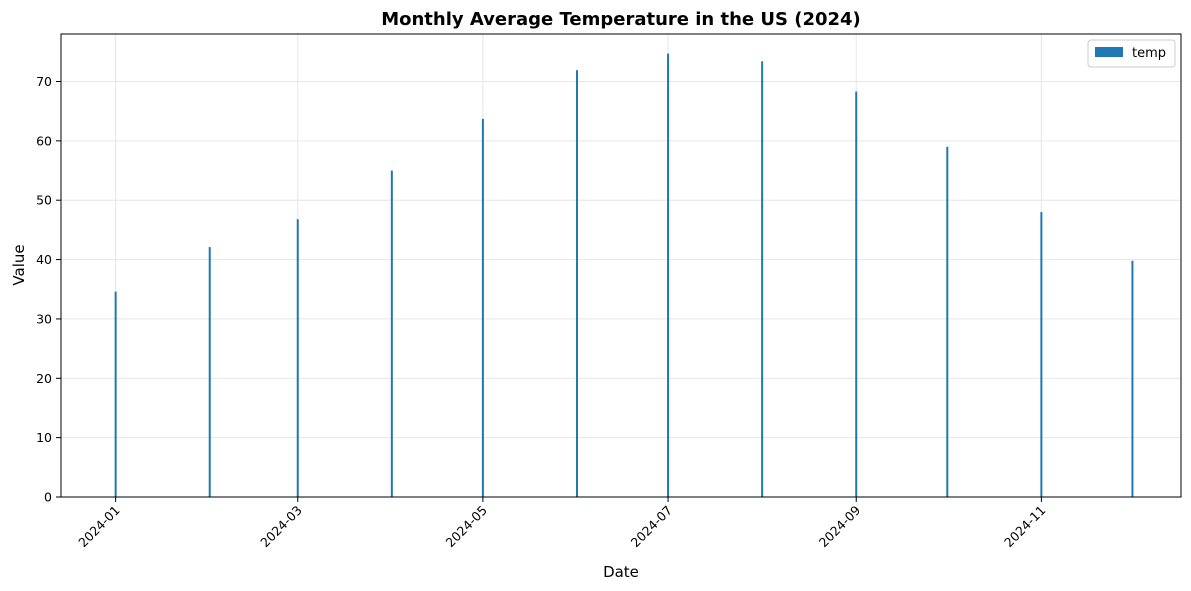 The image size is (1191, 591). I want to click on legend: temp, so click(1131, 53).